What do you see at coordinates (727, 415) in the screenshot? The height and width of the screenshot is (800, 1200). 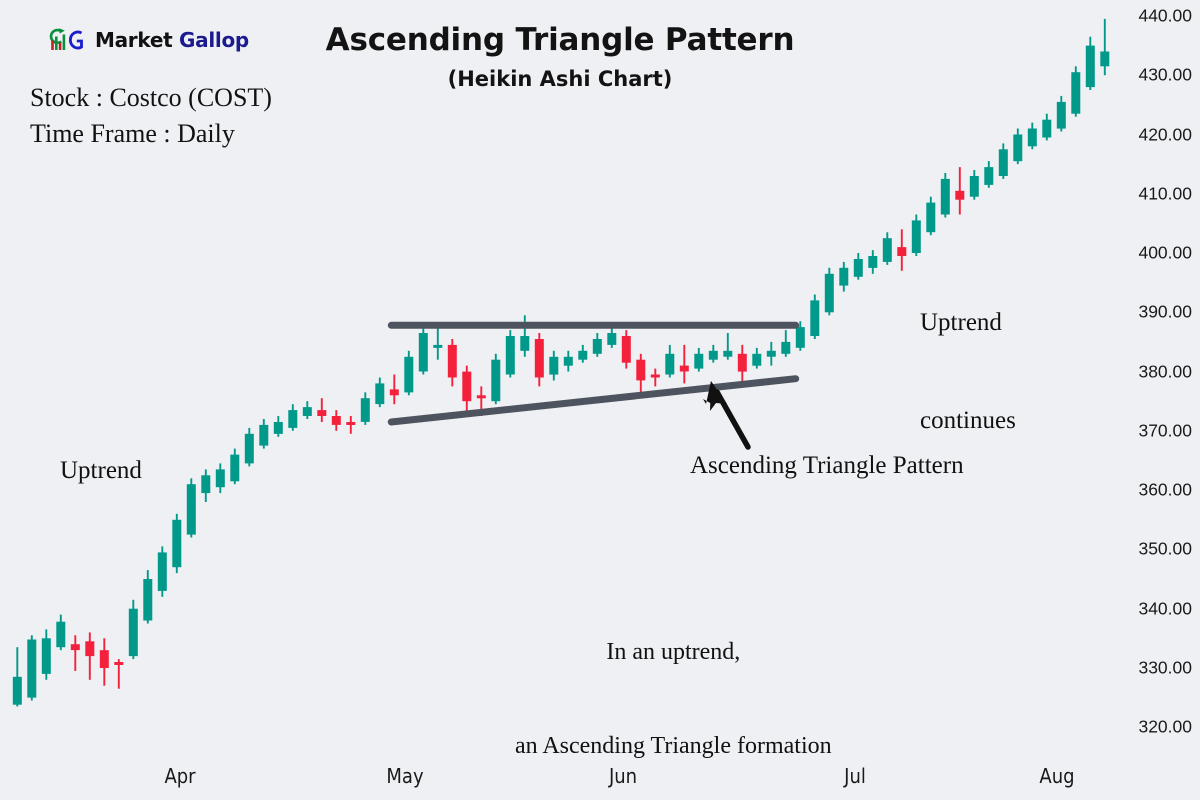 I see `pattern-arrow-icon` at bounding box center [727, 415].